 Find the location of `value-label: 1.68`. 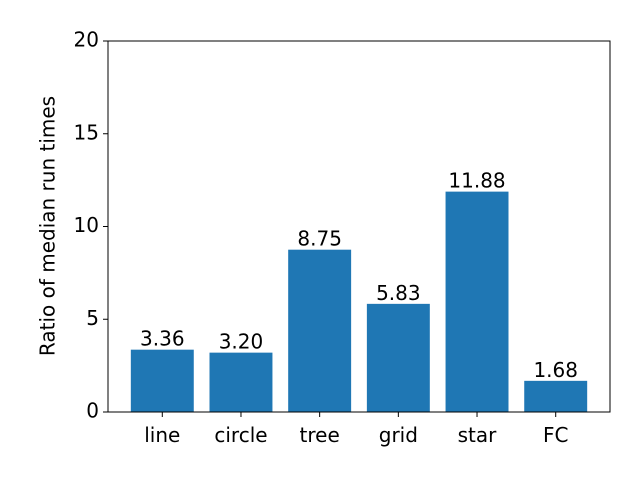

value-label: 1.68 is located at coordinates (555, 370).